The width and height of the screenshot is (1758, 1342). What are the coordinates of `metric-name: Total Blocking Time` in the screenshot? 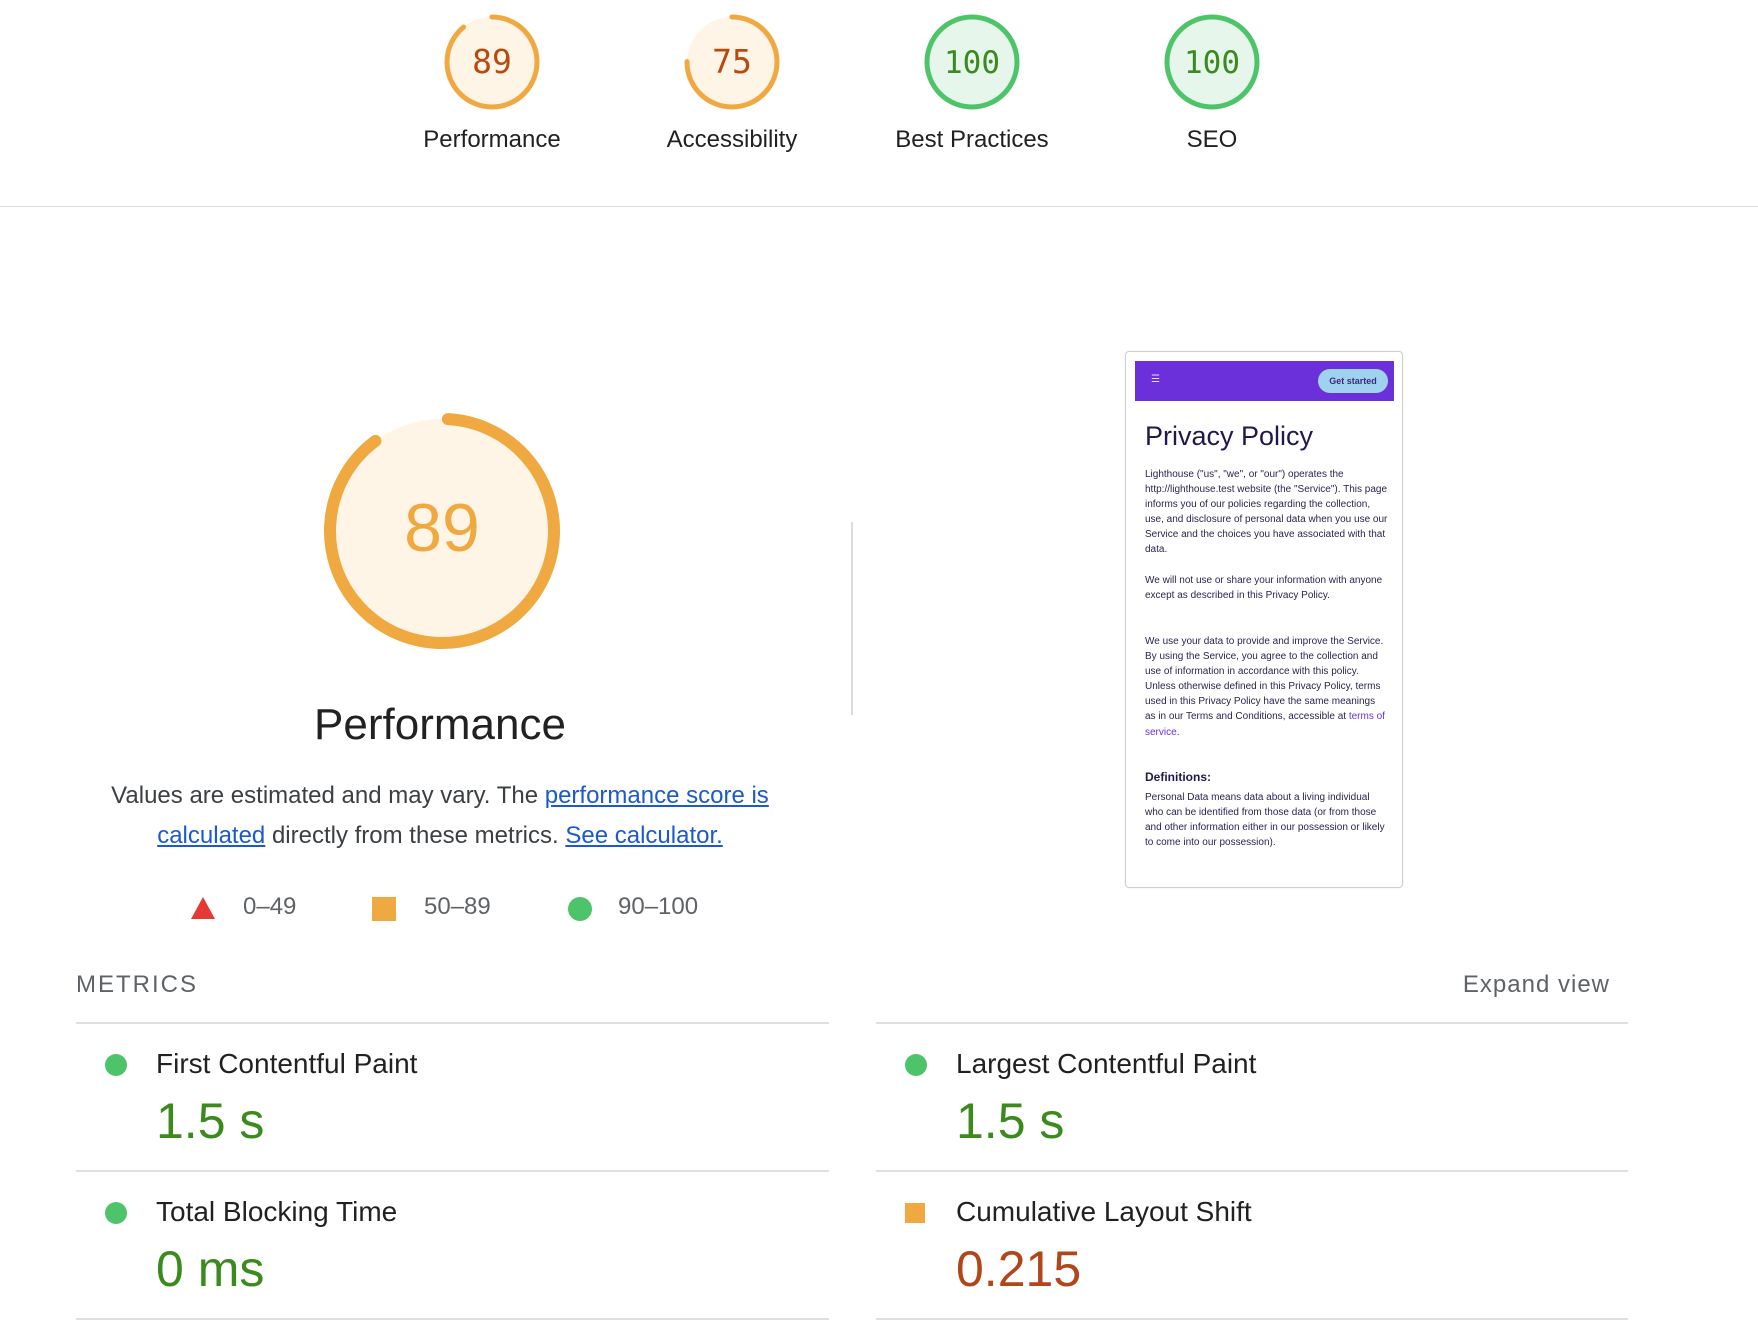 It's located at (277, 1211).